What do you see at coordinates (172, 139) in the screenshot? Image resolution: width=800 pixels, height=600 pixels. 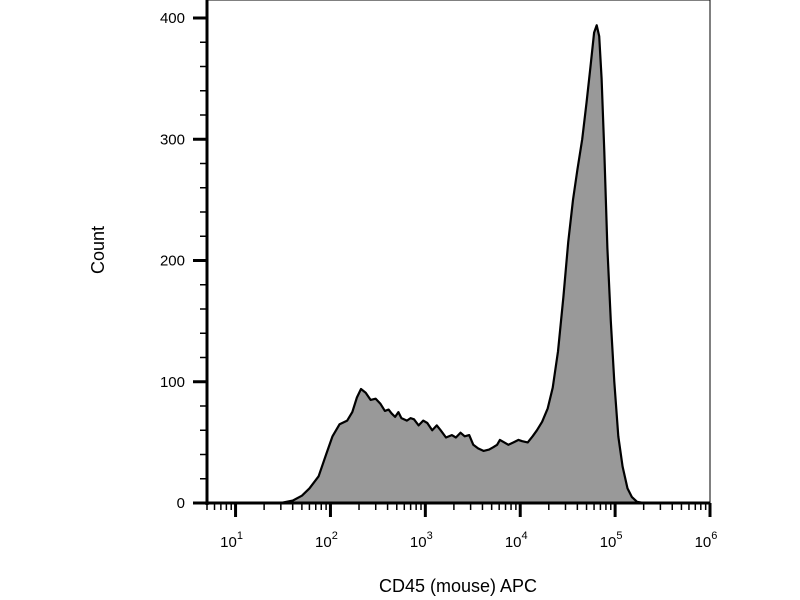 I see `y-tick-label: 300` at bounding box center [172, 139].